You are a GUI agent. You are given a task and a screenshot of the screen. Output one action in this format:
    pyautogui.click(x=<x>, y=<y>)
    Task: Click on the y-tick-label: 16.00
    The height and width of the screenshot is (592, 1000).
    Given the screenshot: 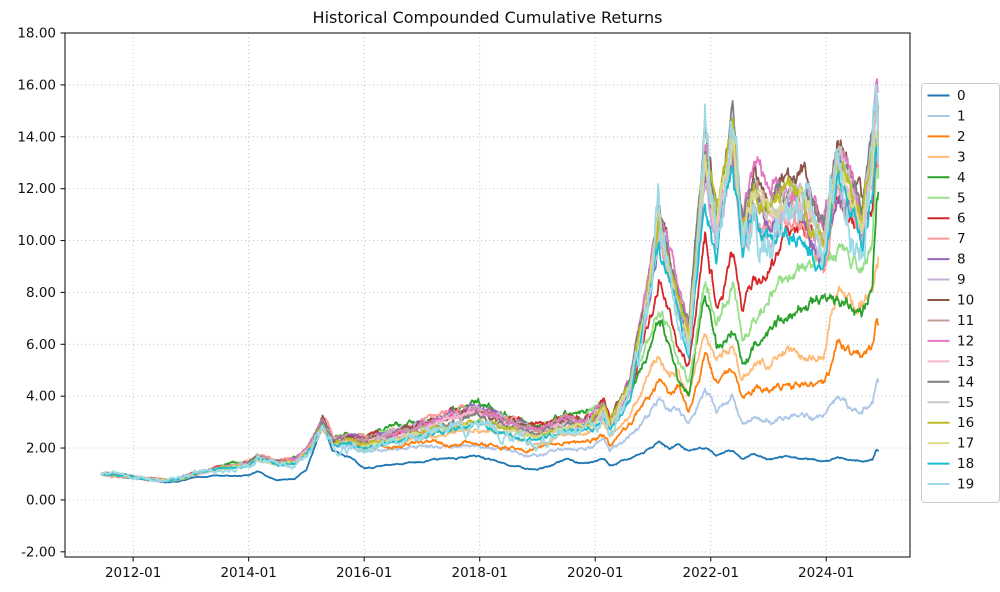 What is the action you would take?
    pyautogui.click(x=36, y=85)
    